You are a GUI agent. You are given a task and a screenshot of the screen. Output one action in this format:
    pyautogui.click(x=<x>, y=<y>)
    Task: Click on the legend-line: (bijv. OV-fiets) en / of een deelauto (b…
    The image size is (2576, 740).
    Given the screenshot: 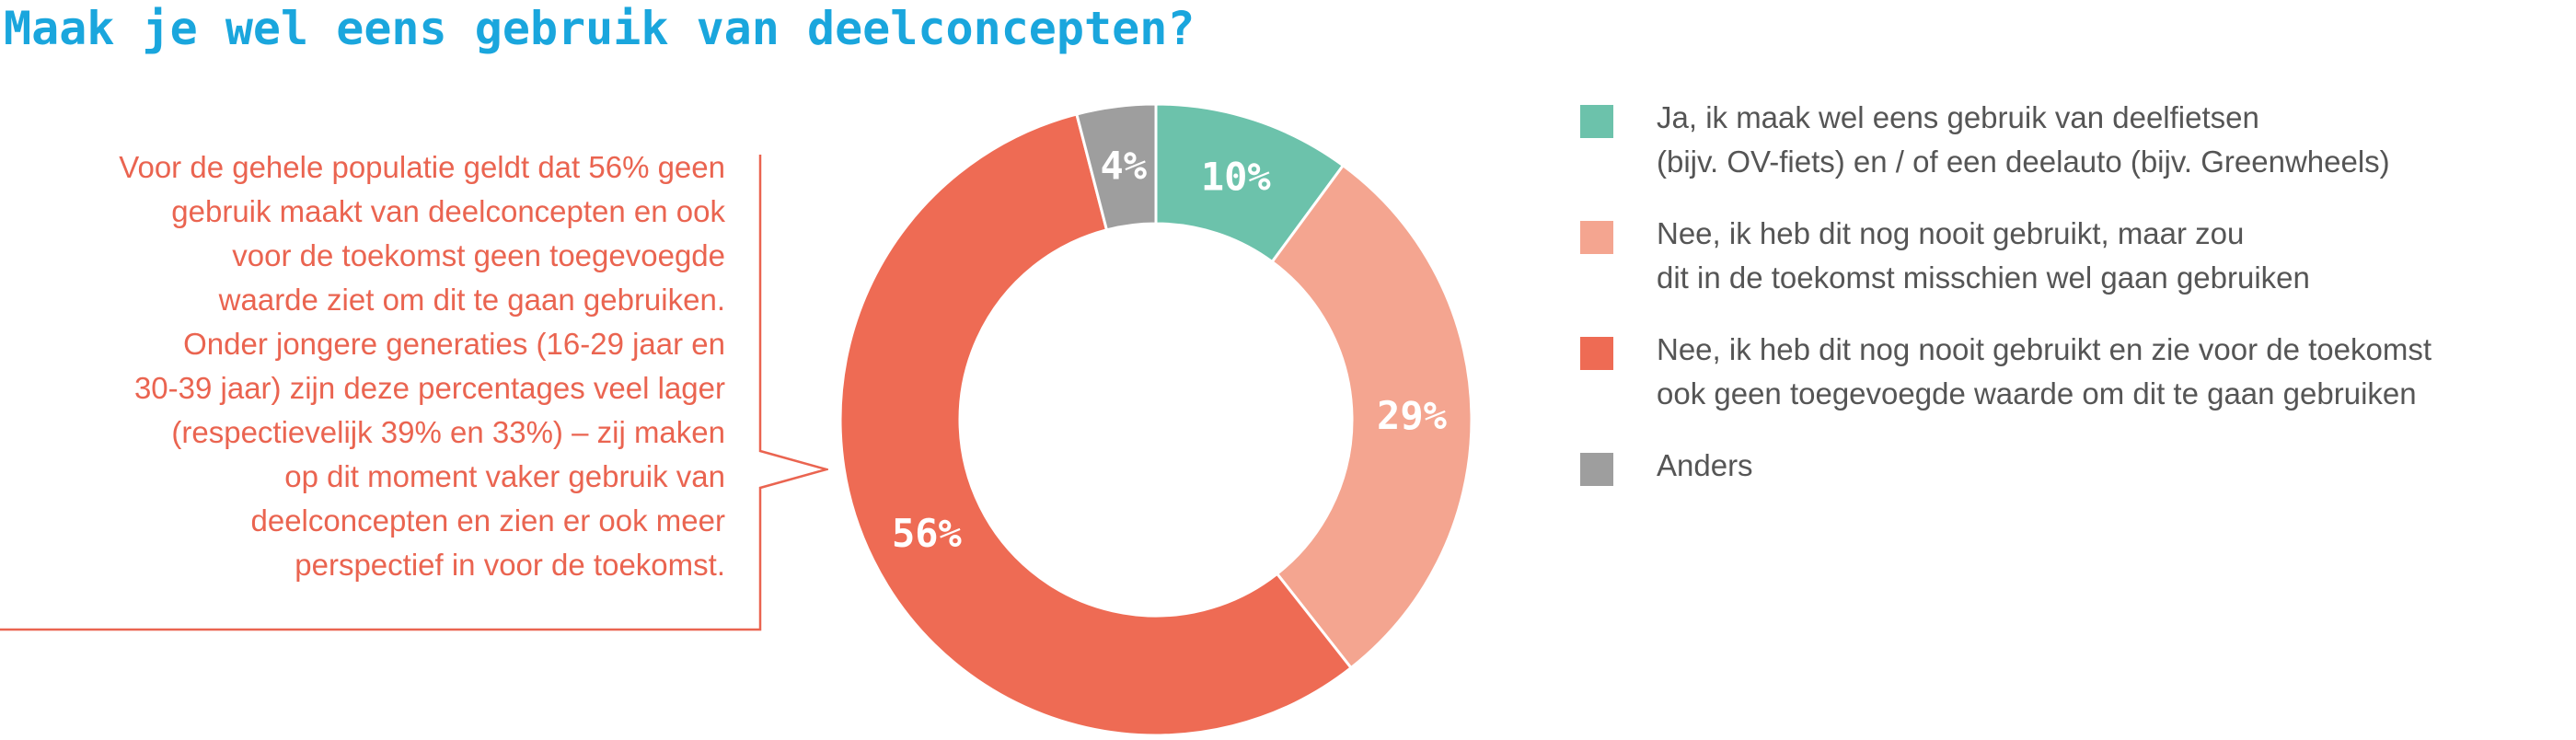 What is the action you would take?
    pyautogui.click(x=2023, y=162)
    